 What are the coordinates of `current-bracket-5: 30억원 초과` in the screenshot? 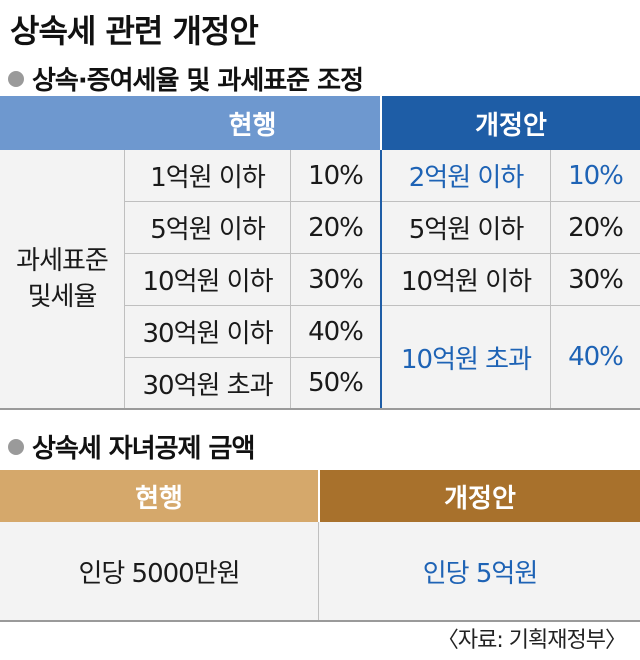 It's located at (208, 383).